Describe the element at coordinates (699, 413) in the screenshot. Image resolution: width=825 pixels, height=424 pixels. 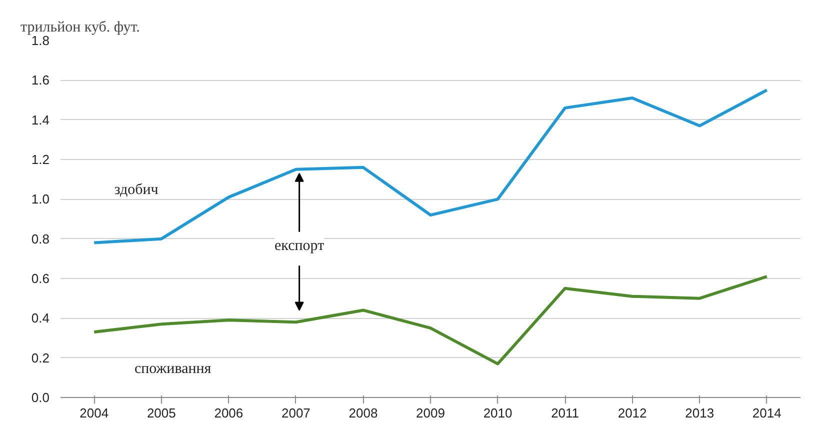
I see `x-tick-label: 2013` at that location.